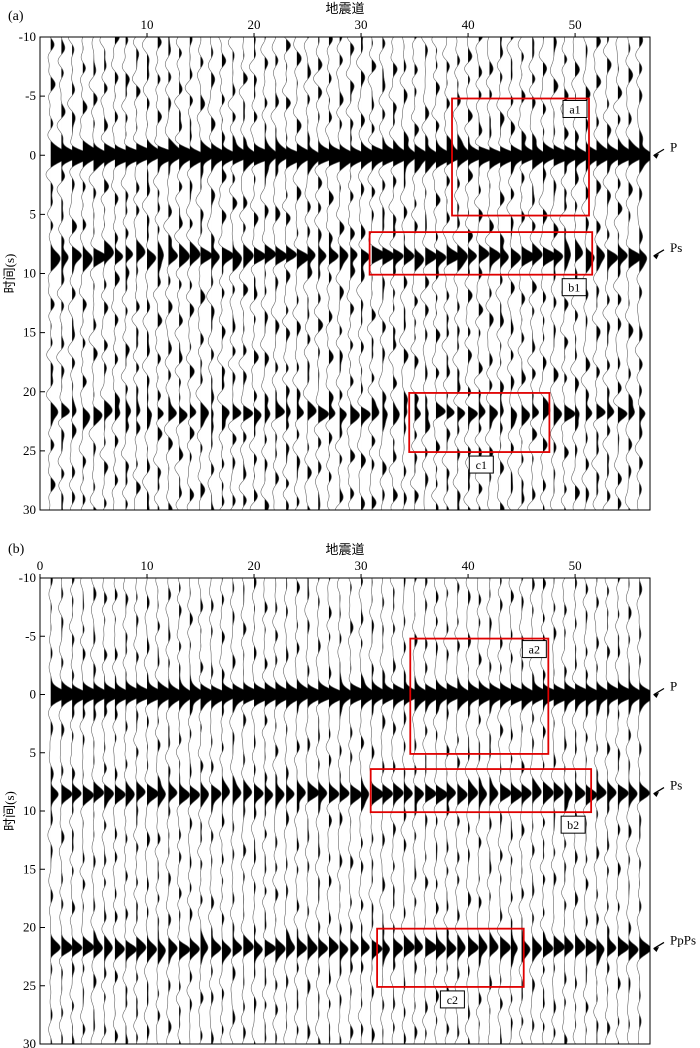 Image resolution: width=700 pixels, height=1048 pixels. Describe the element at coordinates (30, 95) in the screenshot. I see `y-tick-label: -5` at that location.